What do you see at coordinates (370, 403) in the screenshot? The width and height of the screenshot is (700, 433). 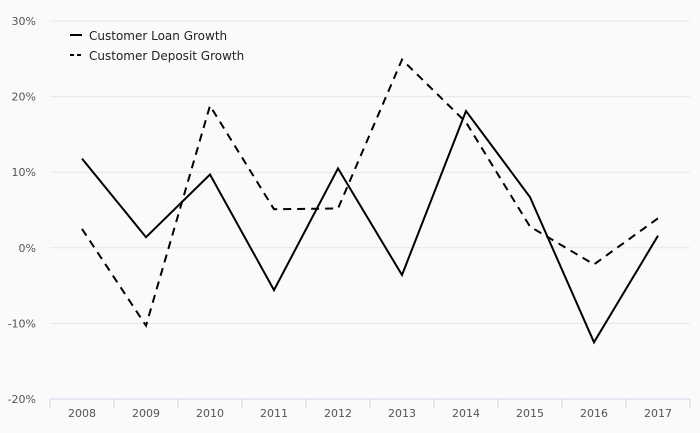 I see `x-axis` at bounding box center [370, 403].